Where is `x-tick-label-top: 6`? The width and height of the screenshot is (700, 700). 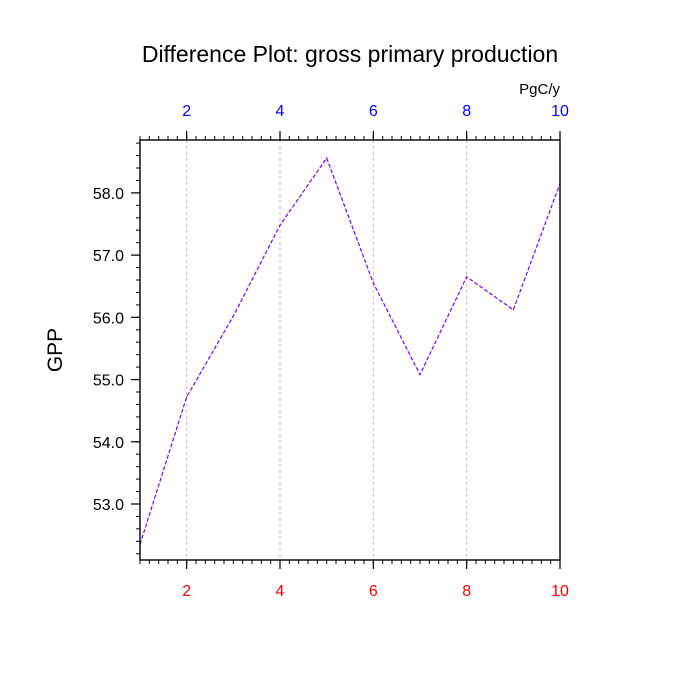 x-tick-label-top: 6 is located at coordinates (373, 111).